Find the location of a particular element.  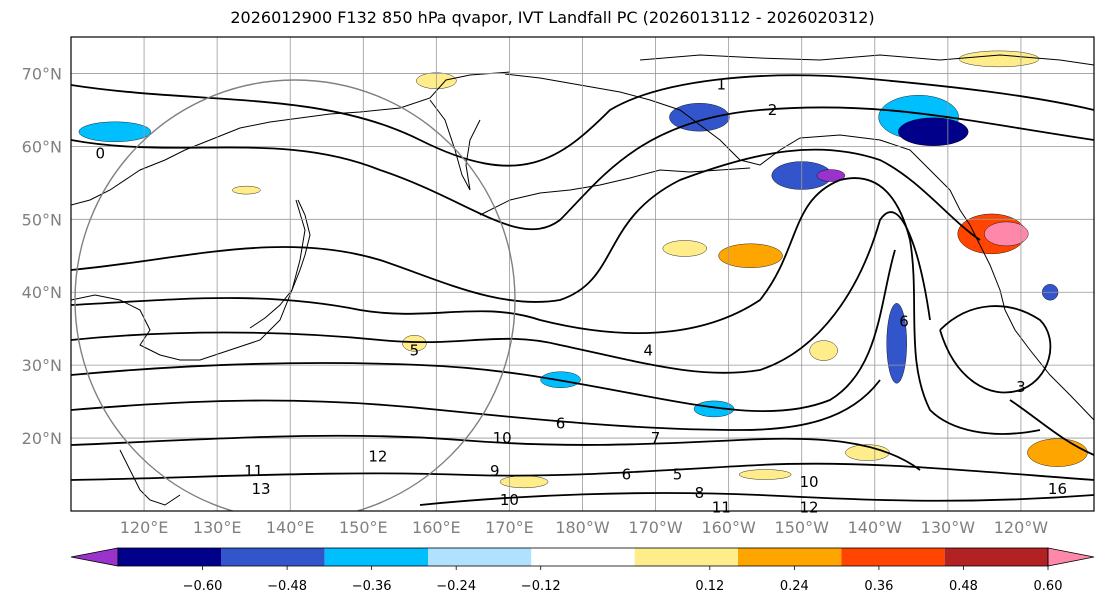

longitude-tick-label: 130°E is located at coordinates (217, 527).